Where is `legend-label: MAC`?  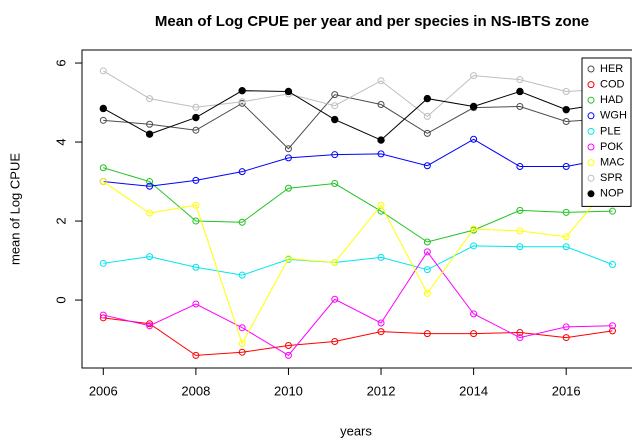
legend-label: MAC is located at coordinates (612, 163).